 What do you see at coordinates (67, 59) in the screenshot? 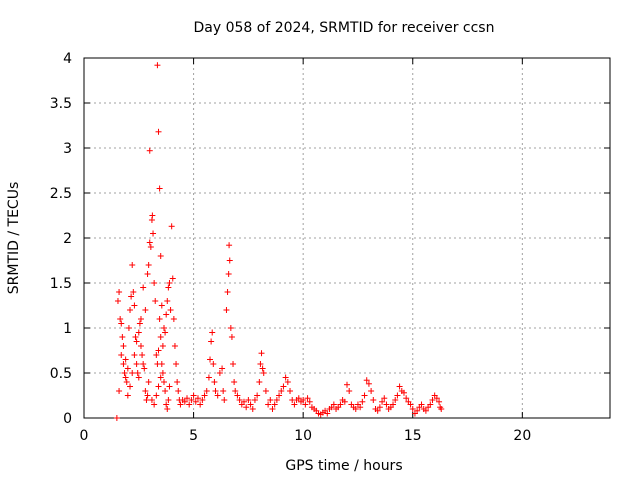
I see `y-tick-label: 4` at bounding box center [67, 59].